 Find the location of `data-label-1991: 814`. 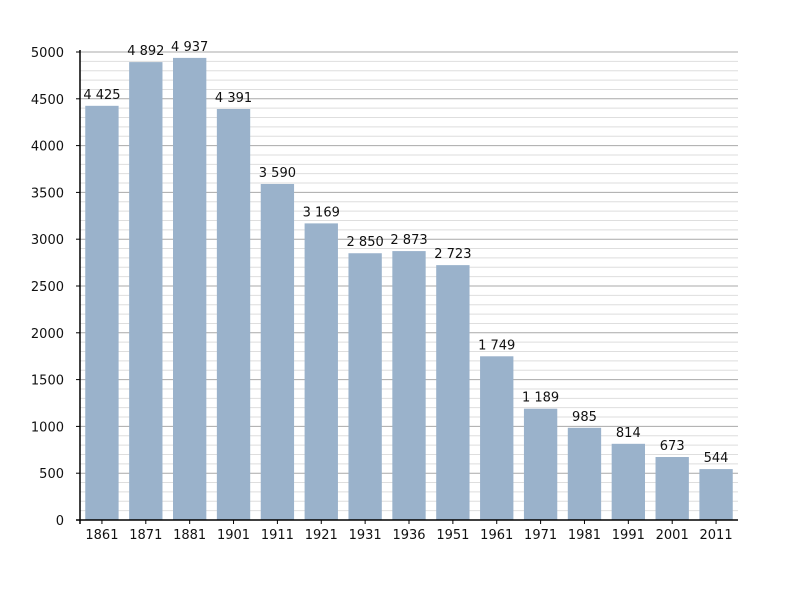

data-label-1991: 814 is located at coordinates (628, 433).